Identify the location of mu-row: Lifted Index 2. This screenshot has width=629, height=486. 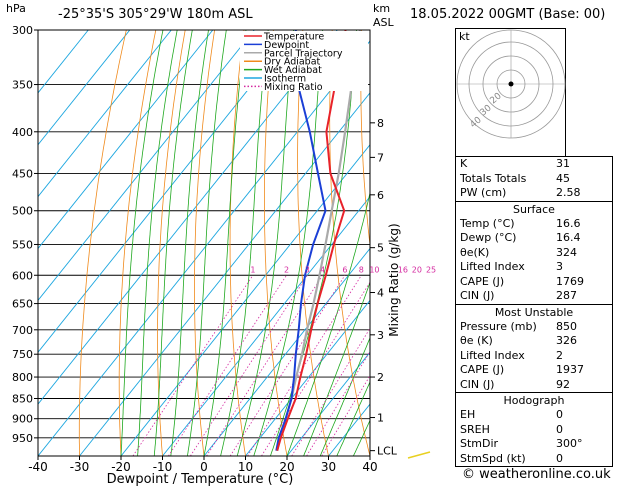
(511, 355).